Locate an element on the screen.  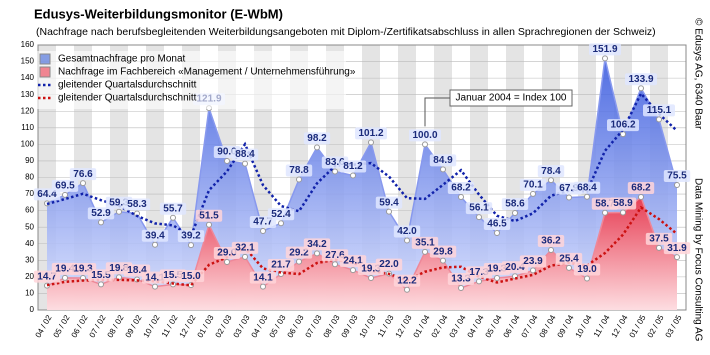
y-tick-label: 160 is located at coordinates (28, 44).